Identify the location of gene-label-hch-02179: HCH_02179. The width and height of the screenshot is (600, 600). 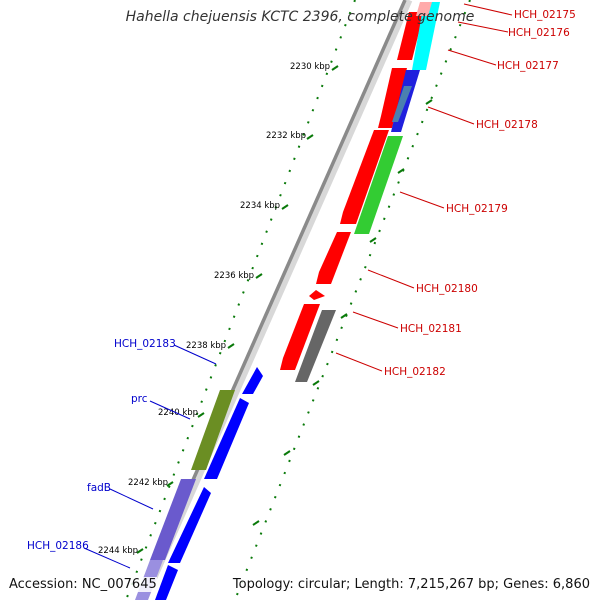
(477, 209).